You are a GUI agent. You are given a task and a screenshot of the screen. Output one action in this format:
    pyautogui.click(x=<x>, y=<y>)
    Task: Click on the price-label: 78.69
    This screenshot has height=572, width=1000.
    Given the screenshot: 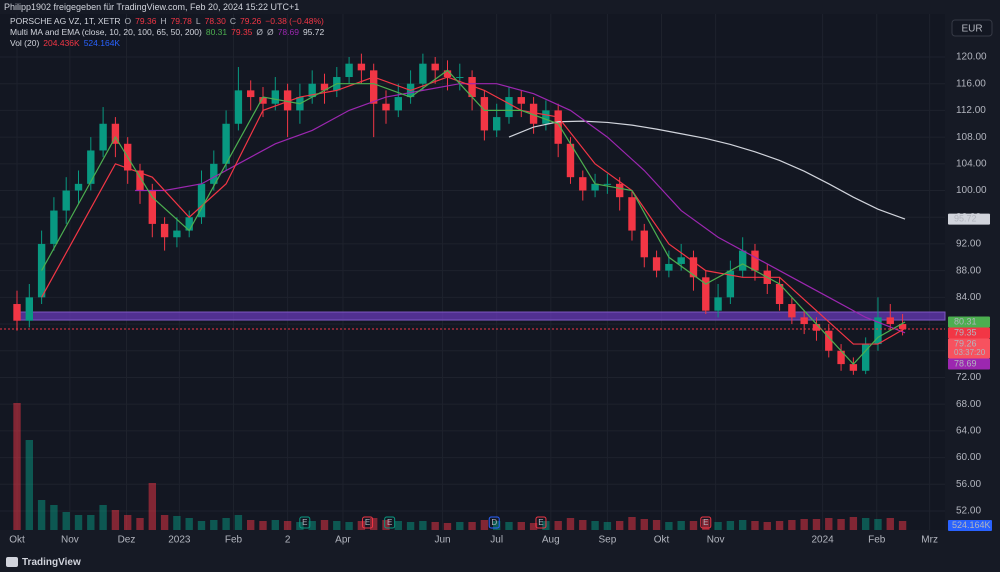 What is the action you would take?
    pyautogui.click(x=965, y=363)
    